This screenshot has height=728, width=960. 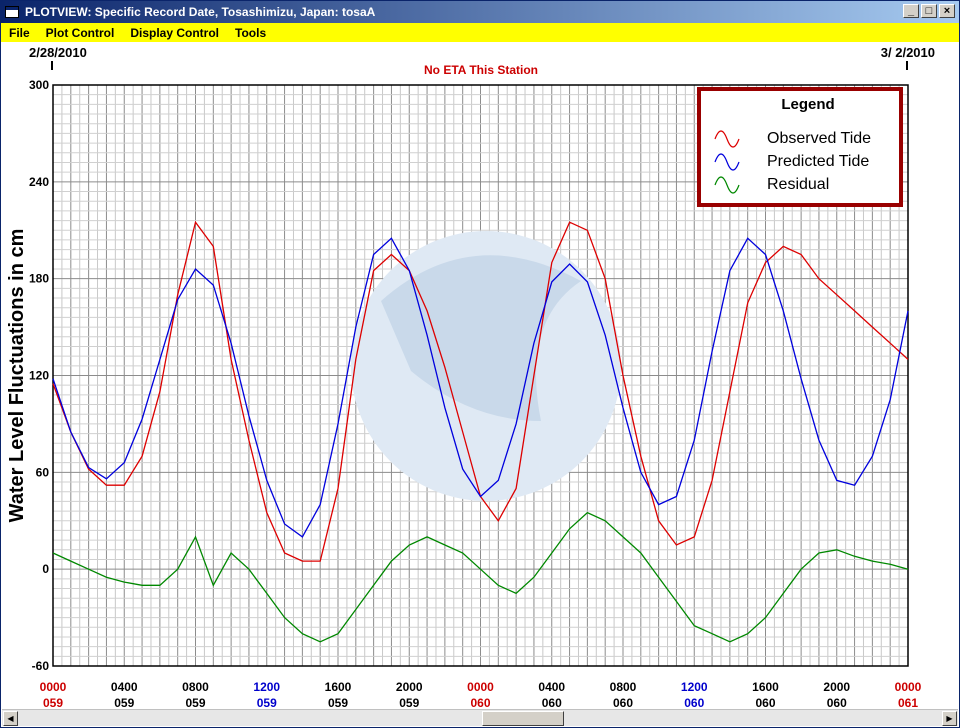 I want to click on x-tick-day-label: 061, so click(x=908, y=701).